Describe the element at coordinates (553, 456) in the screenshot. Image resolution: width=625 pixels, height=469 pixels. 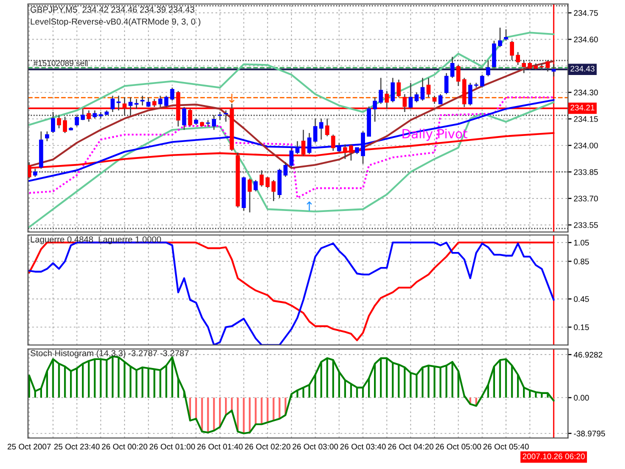
I see `ref-line-label: 2007.10.26 06:20` at that location.